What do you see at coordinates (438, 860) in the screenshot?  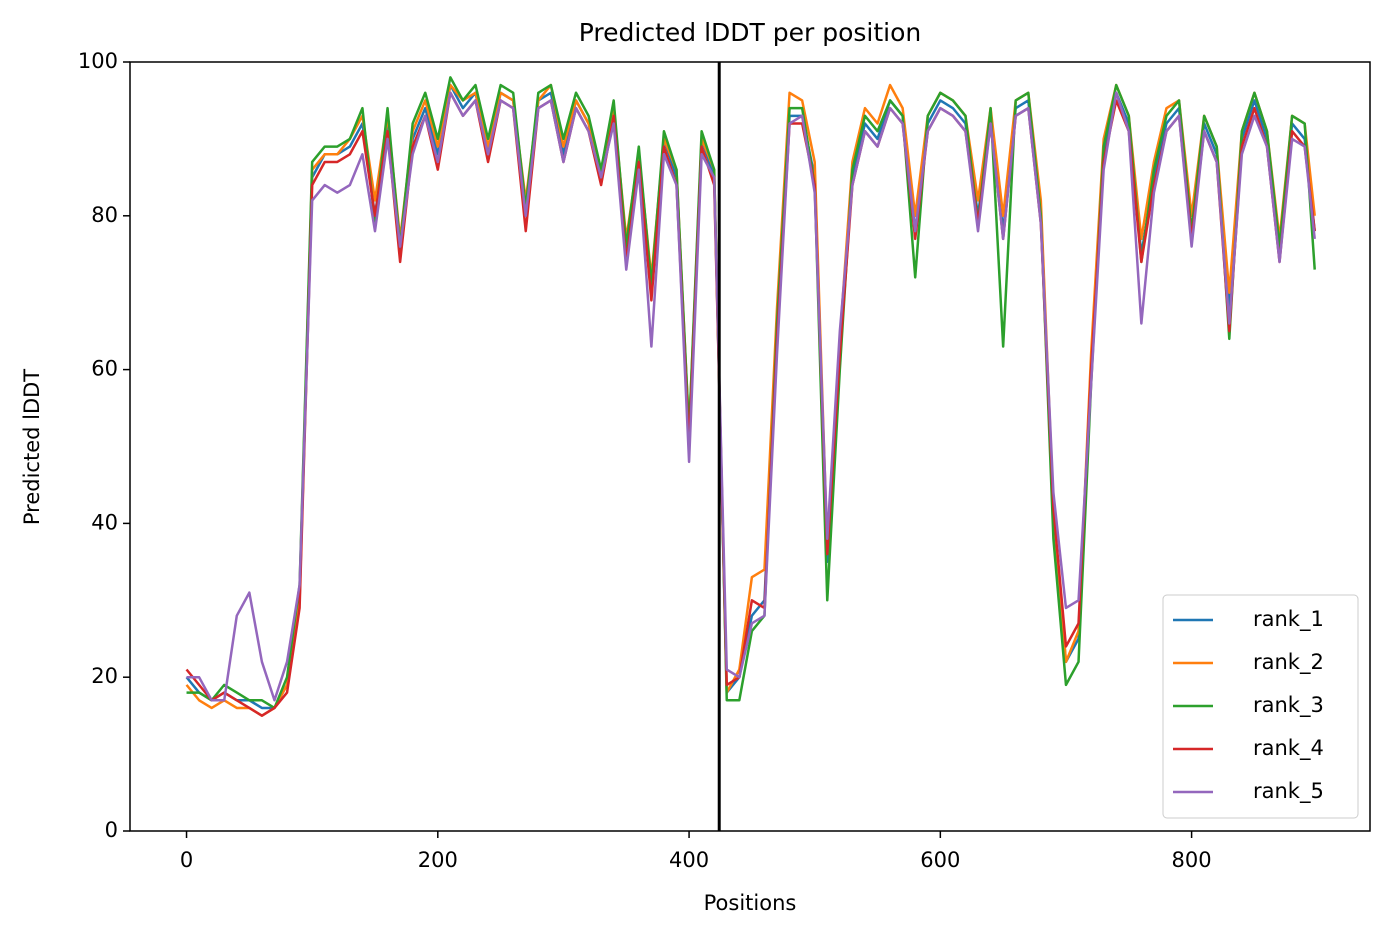 I see `x-tick-label: 200` at bounding box center [438, 860].